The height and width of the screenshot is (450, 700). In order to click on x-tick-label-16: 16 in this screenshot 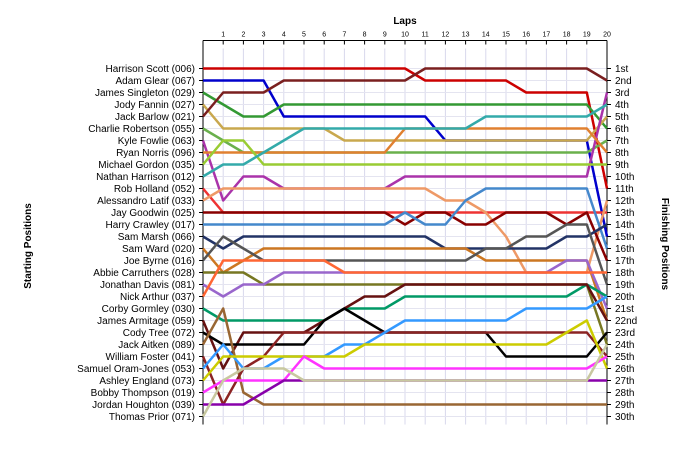, I will do `click(526, 35)`.